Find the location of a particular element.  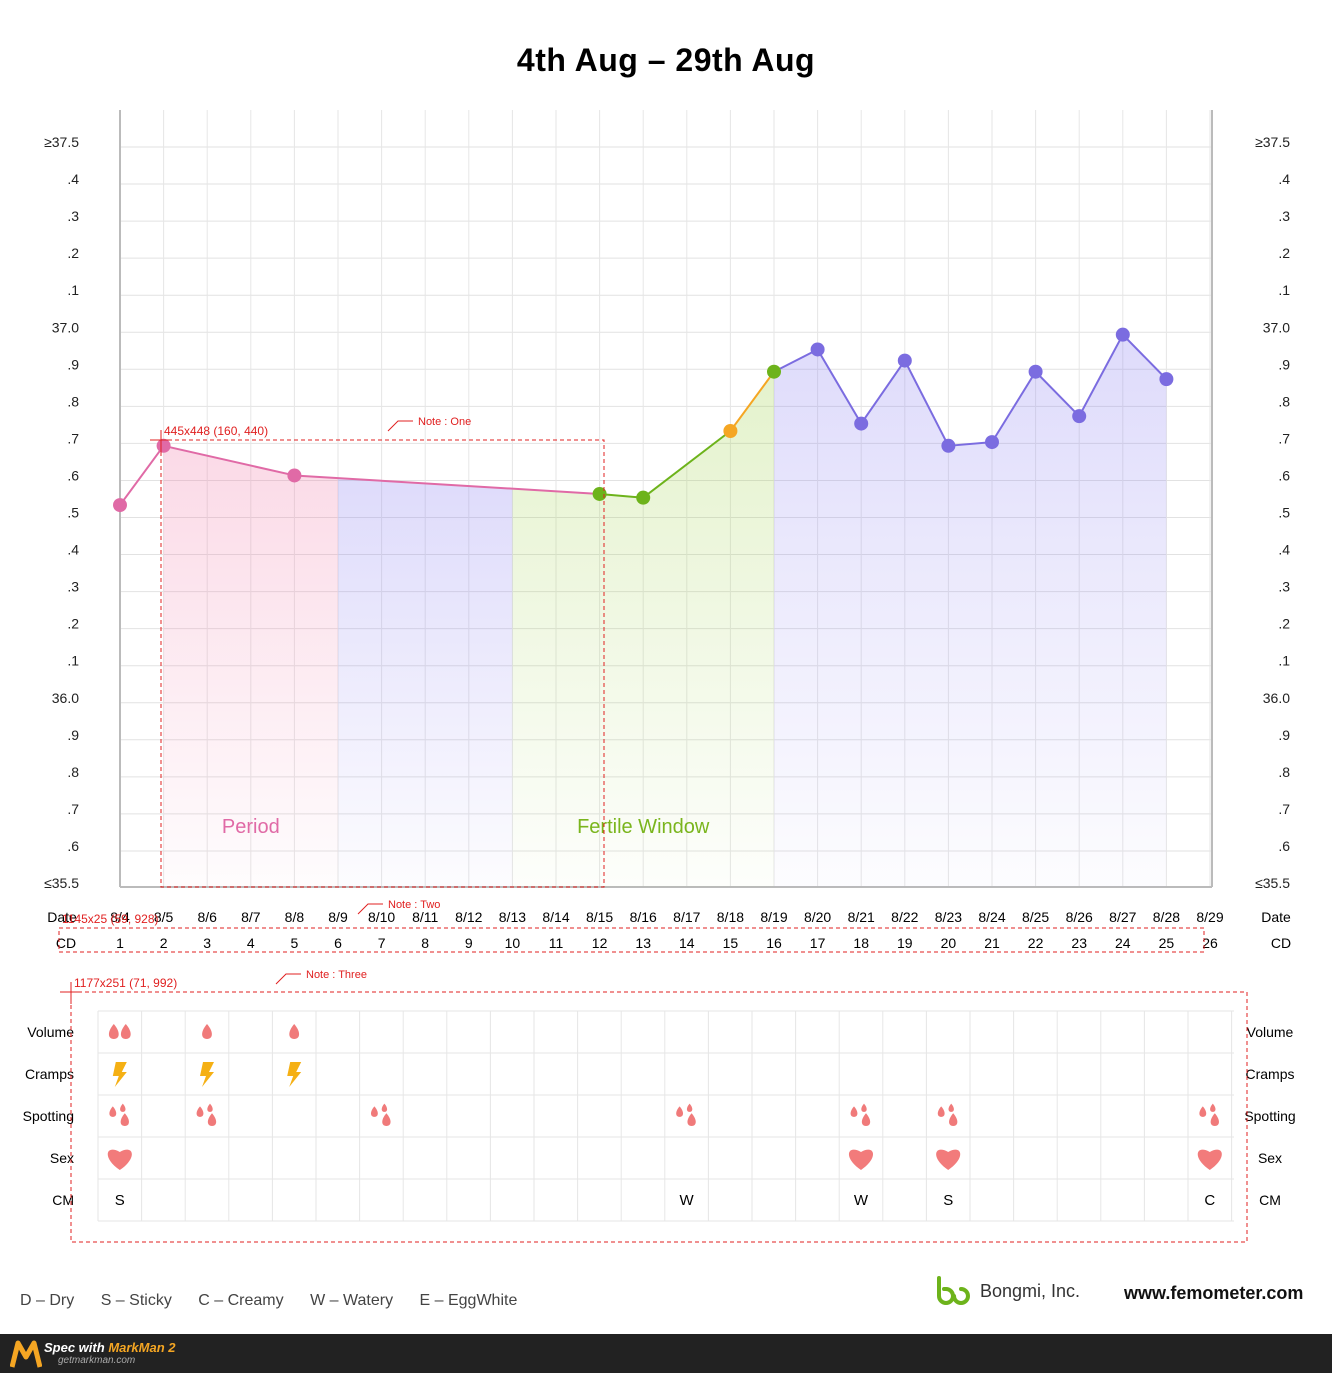

y-tick-label-right: .4 is located at coordinates (1284, 550).